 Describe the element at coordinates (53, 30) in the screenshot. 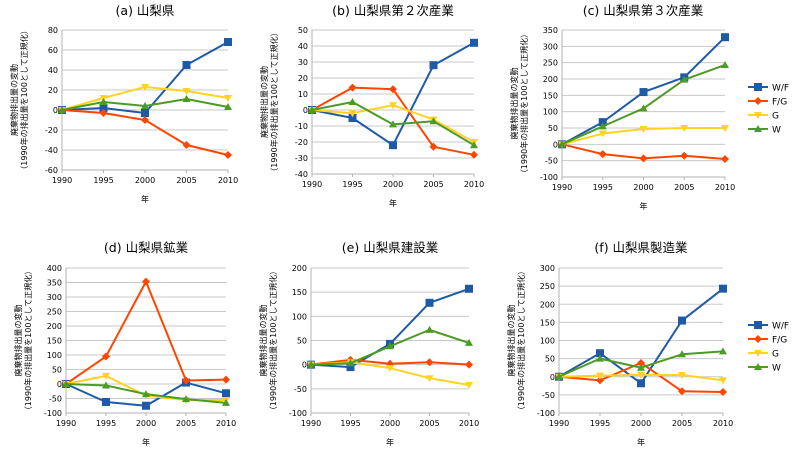

I see `y-tick-label: 80` at that location.